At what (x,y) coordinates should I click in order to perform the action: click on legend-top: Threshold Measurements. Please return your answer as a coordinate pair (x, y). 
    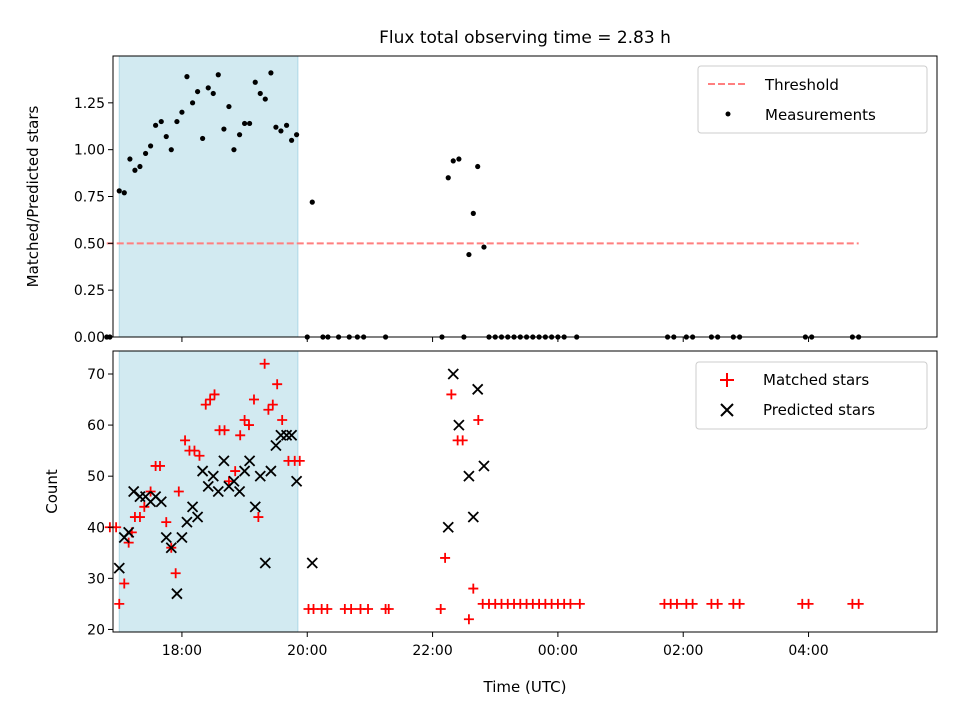
    Looking at the image, I should click on (812, 99).